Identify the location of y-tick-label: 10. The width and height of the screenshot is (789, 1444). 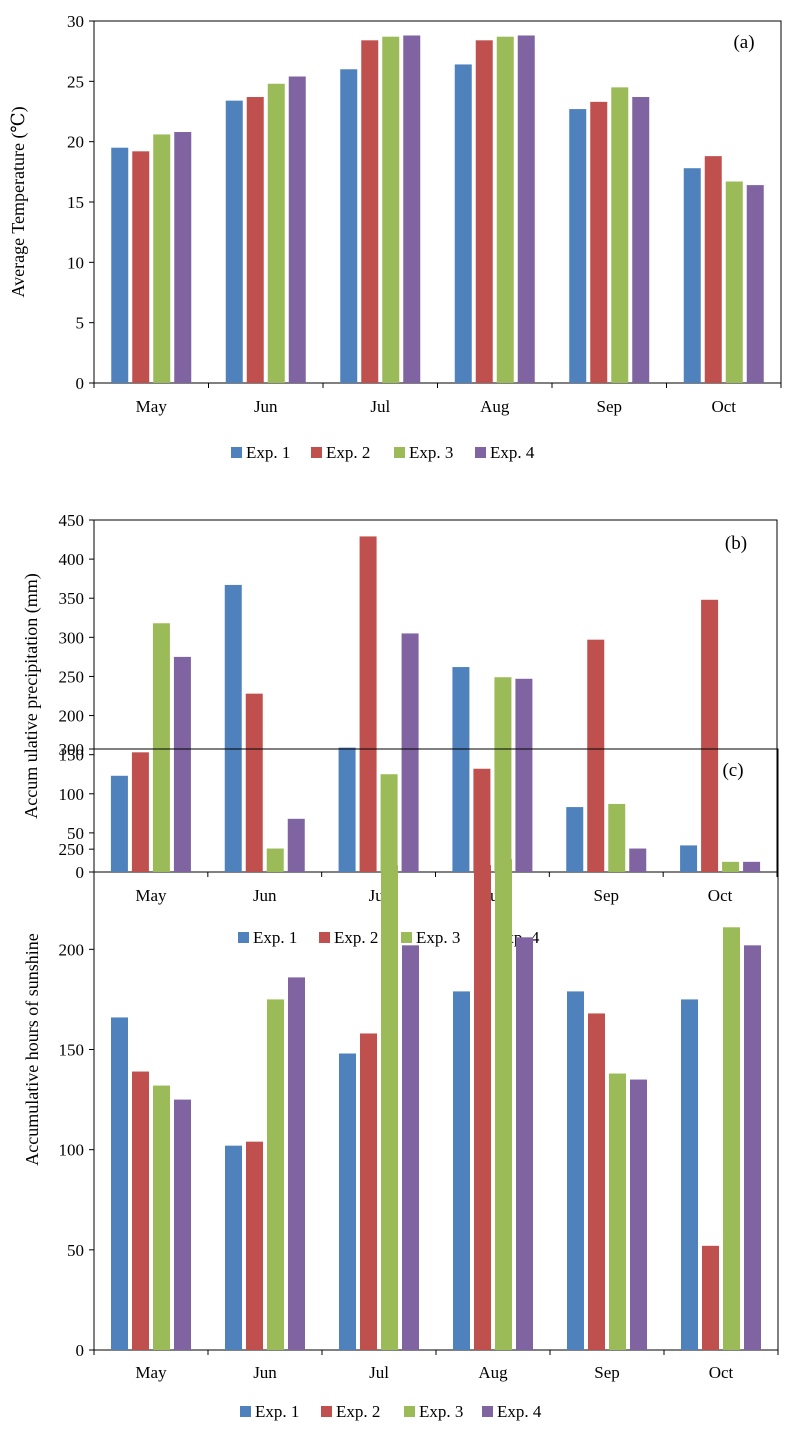
(75, 262).